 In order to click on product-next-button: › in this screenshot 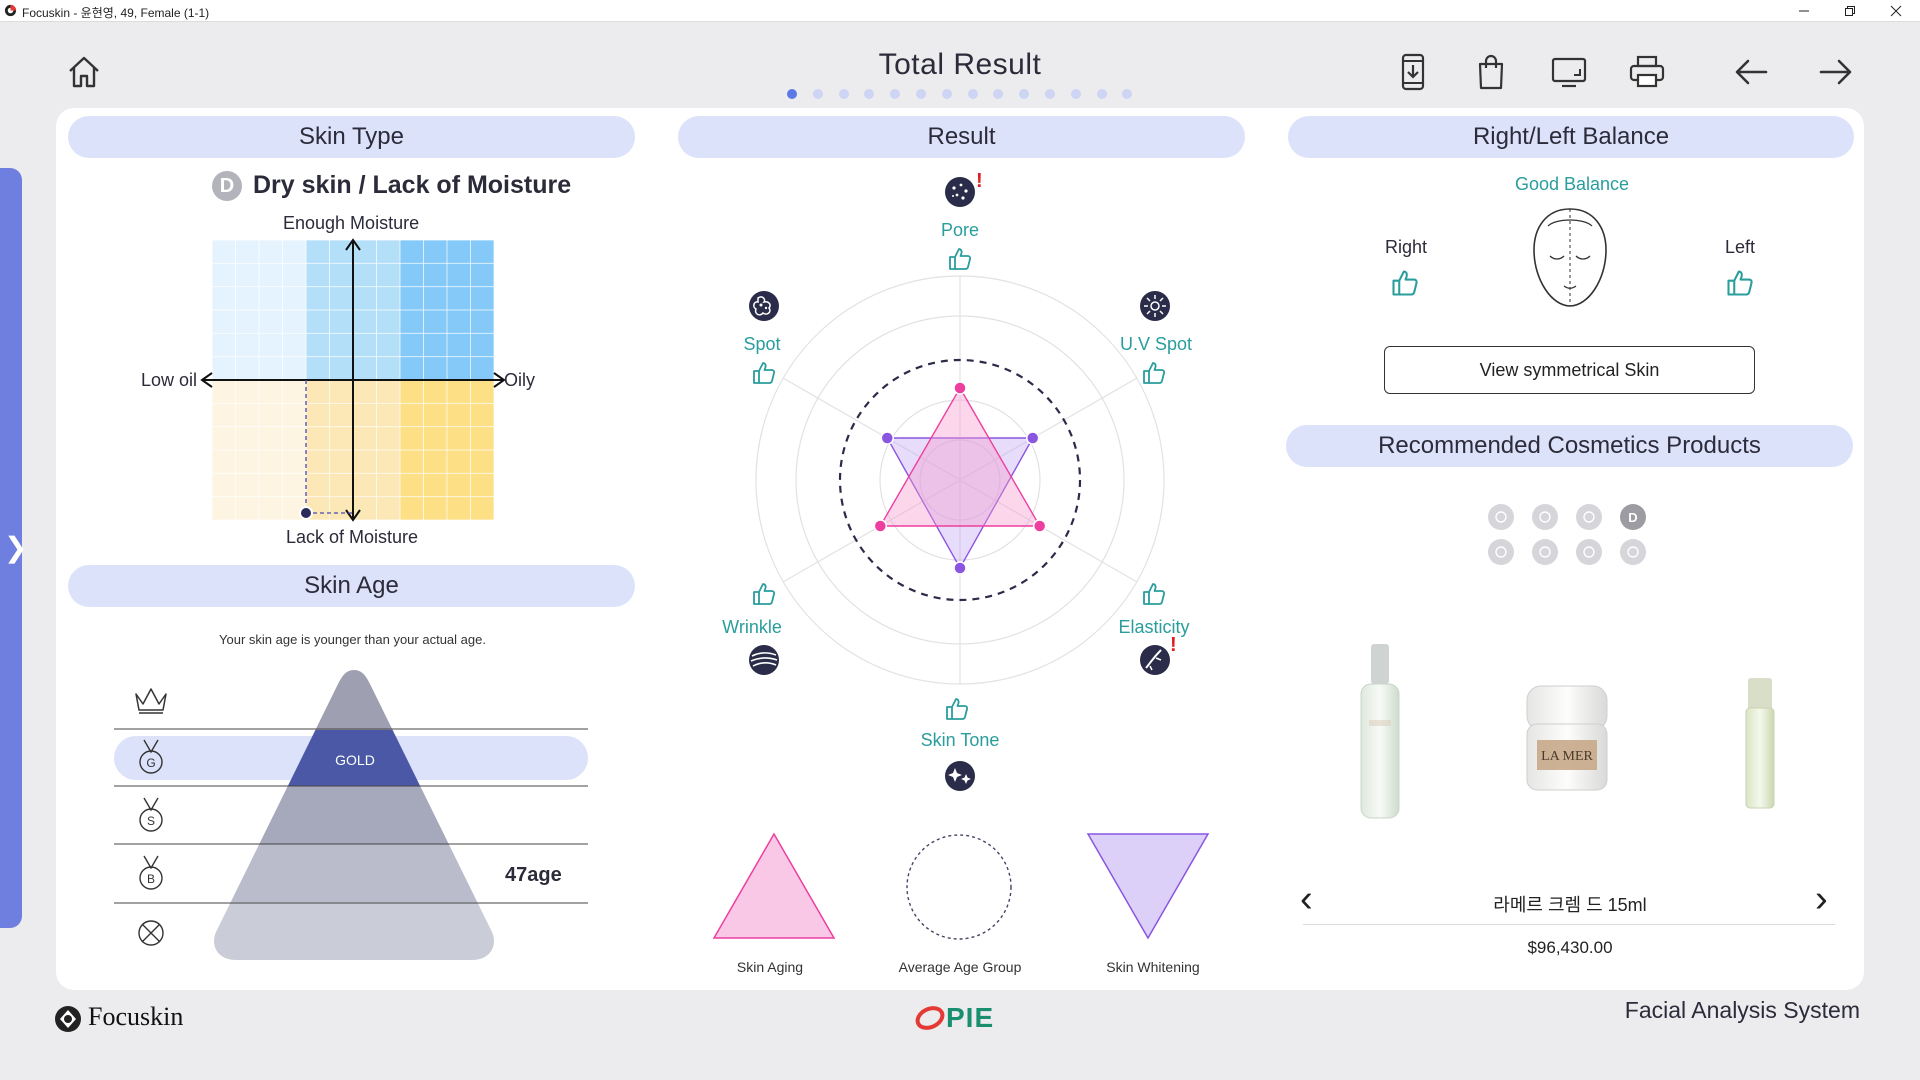, I will do `click(1821, 899)`.